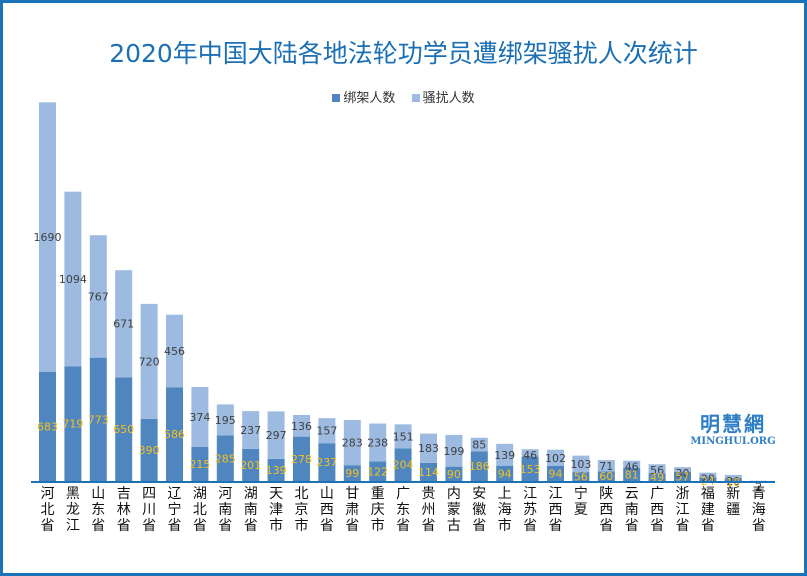  What do you see at coordinates (326, 431) in the screenshot?
I see `data-label-harassed: 157` at bounding box center [326, 431].